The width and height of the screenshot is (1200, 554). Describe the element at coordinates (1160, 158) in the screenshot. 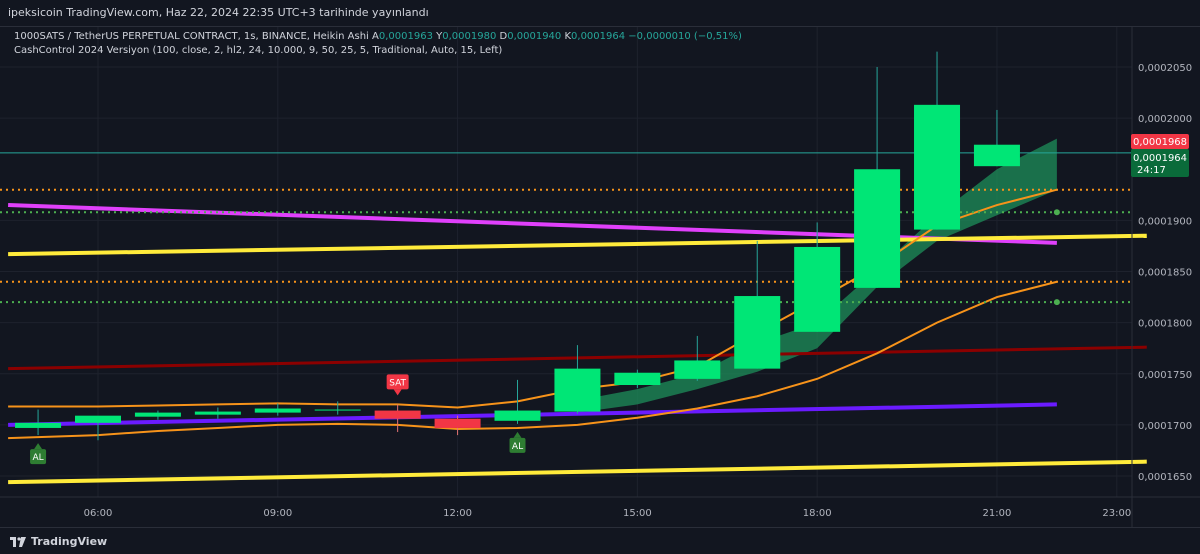

I see `price-tag-green-text: 0,0001964` at that location.